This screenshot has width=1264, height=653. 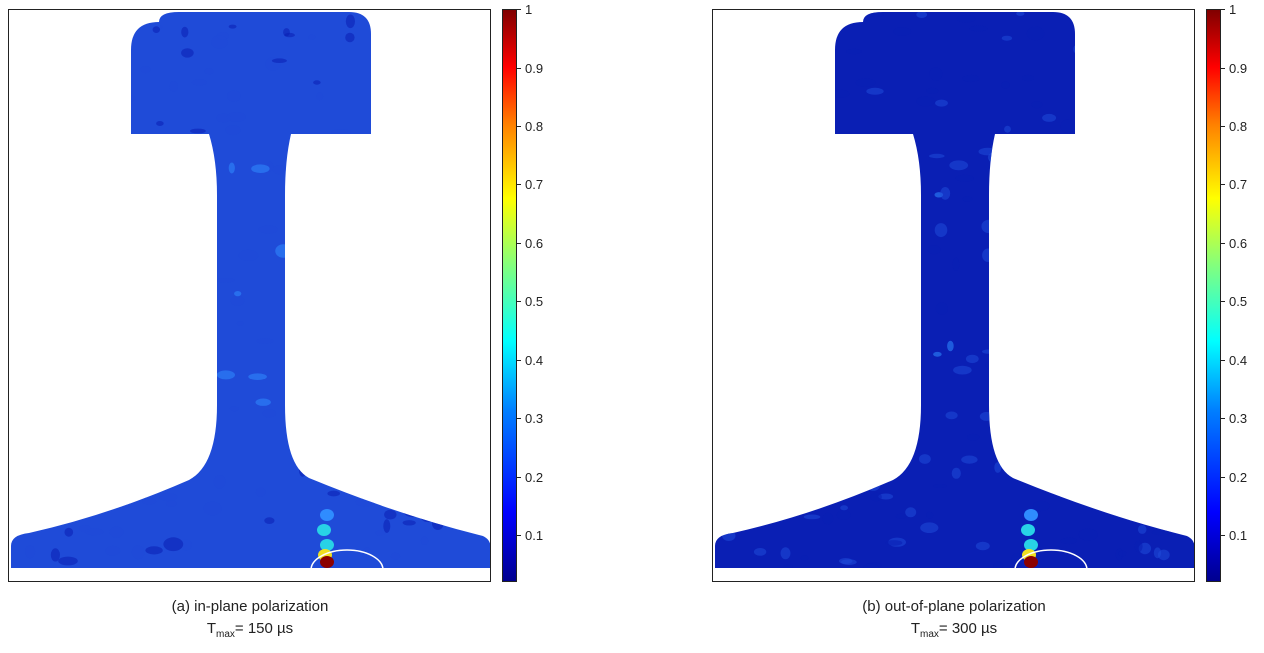 I want to click on tick-label: 0.5, so click(x=534, y=302).